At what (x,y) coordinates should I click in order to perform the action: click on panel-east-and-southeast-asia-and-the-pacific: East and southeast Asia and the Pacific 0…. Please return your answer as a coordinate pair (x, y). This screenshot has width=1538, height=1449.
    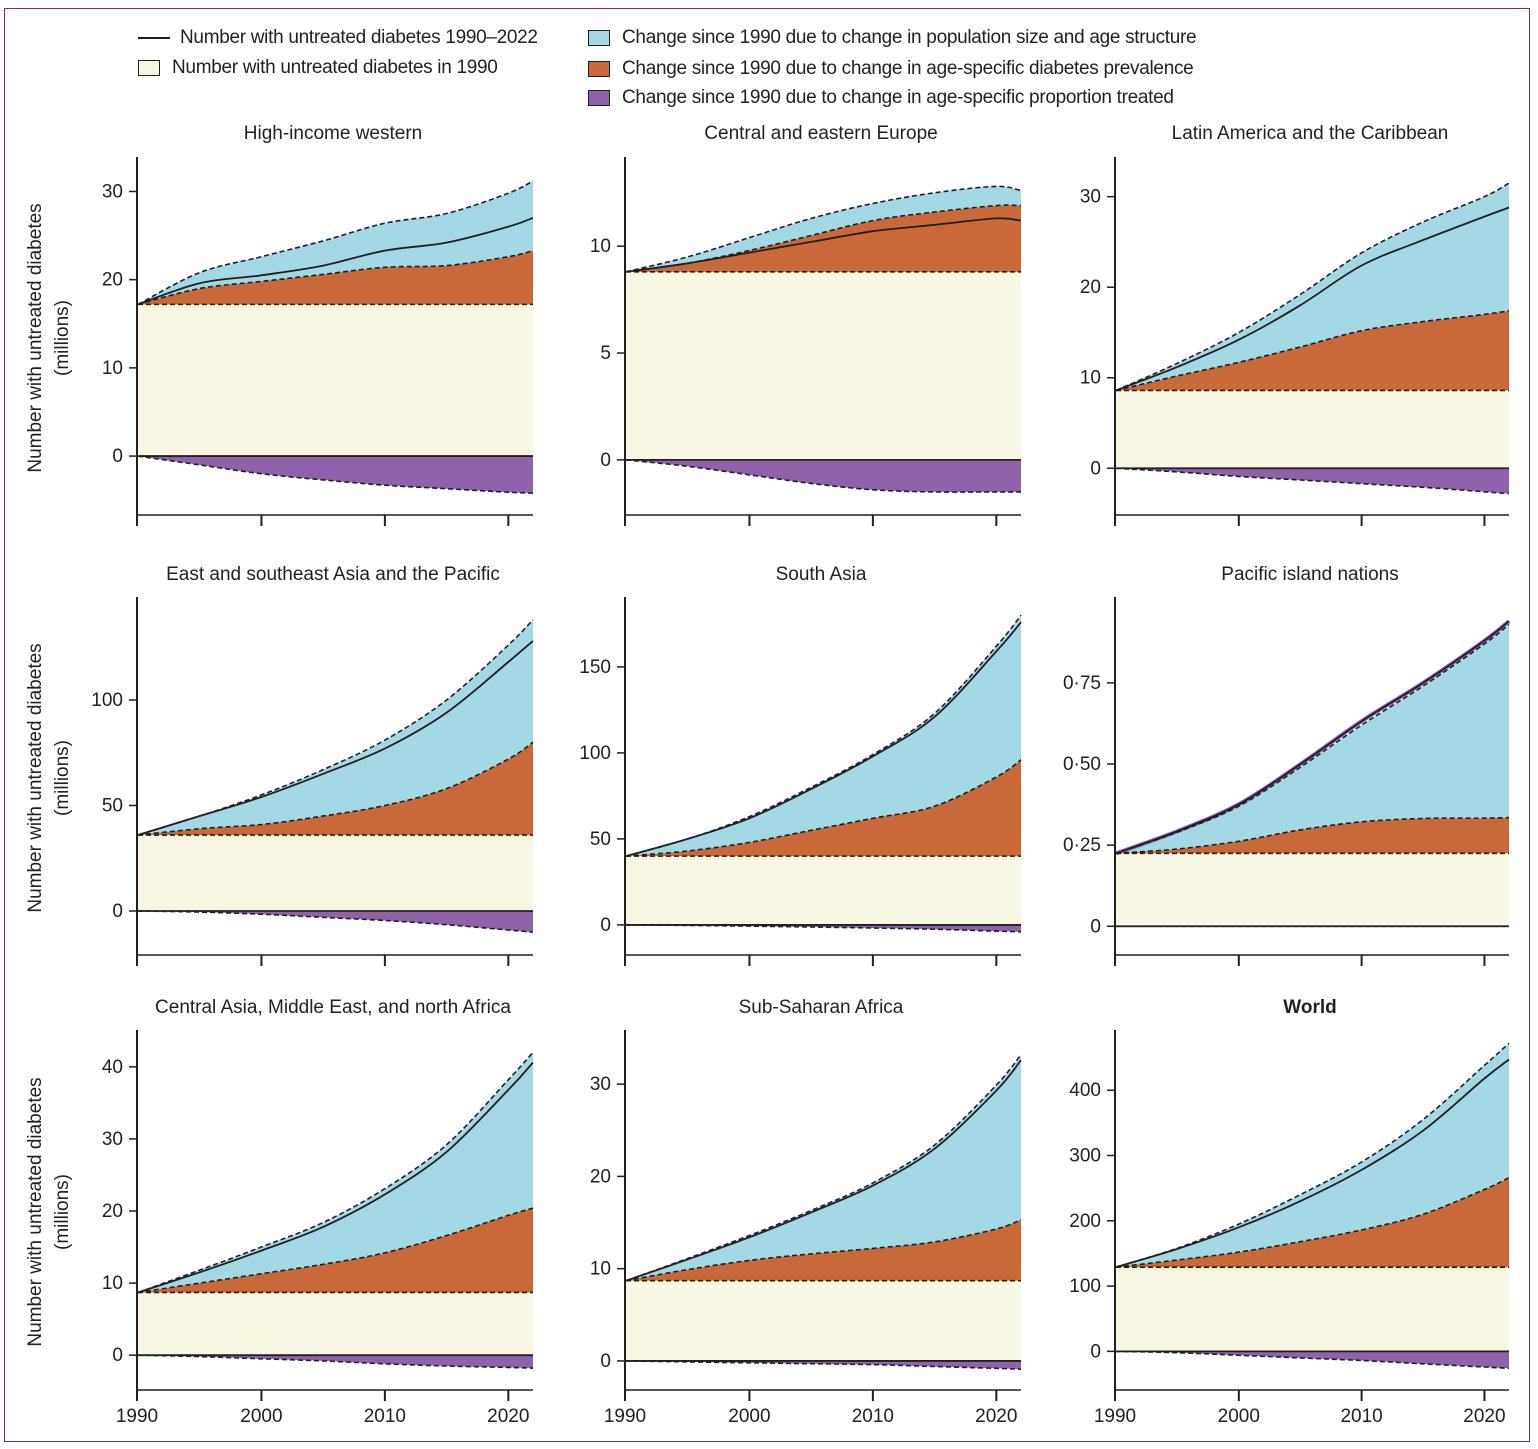
    Looking at the image, I should click on (279, 765).